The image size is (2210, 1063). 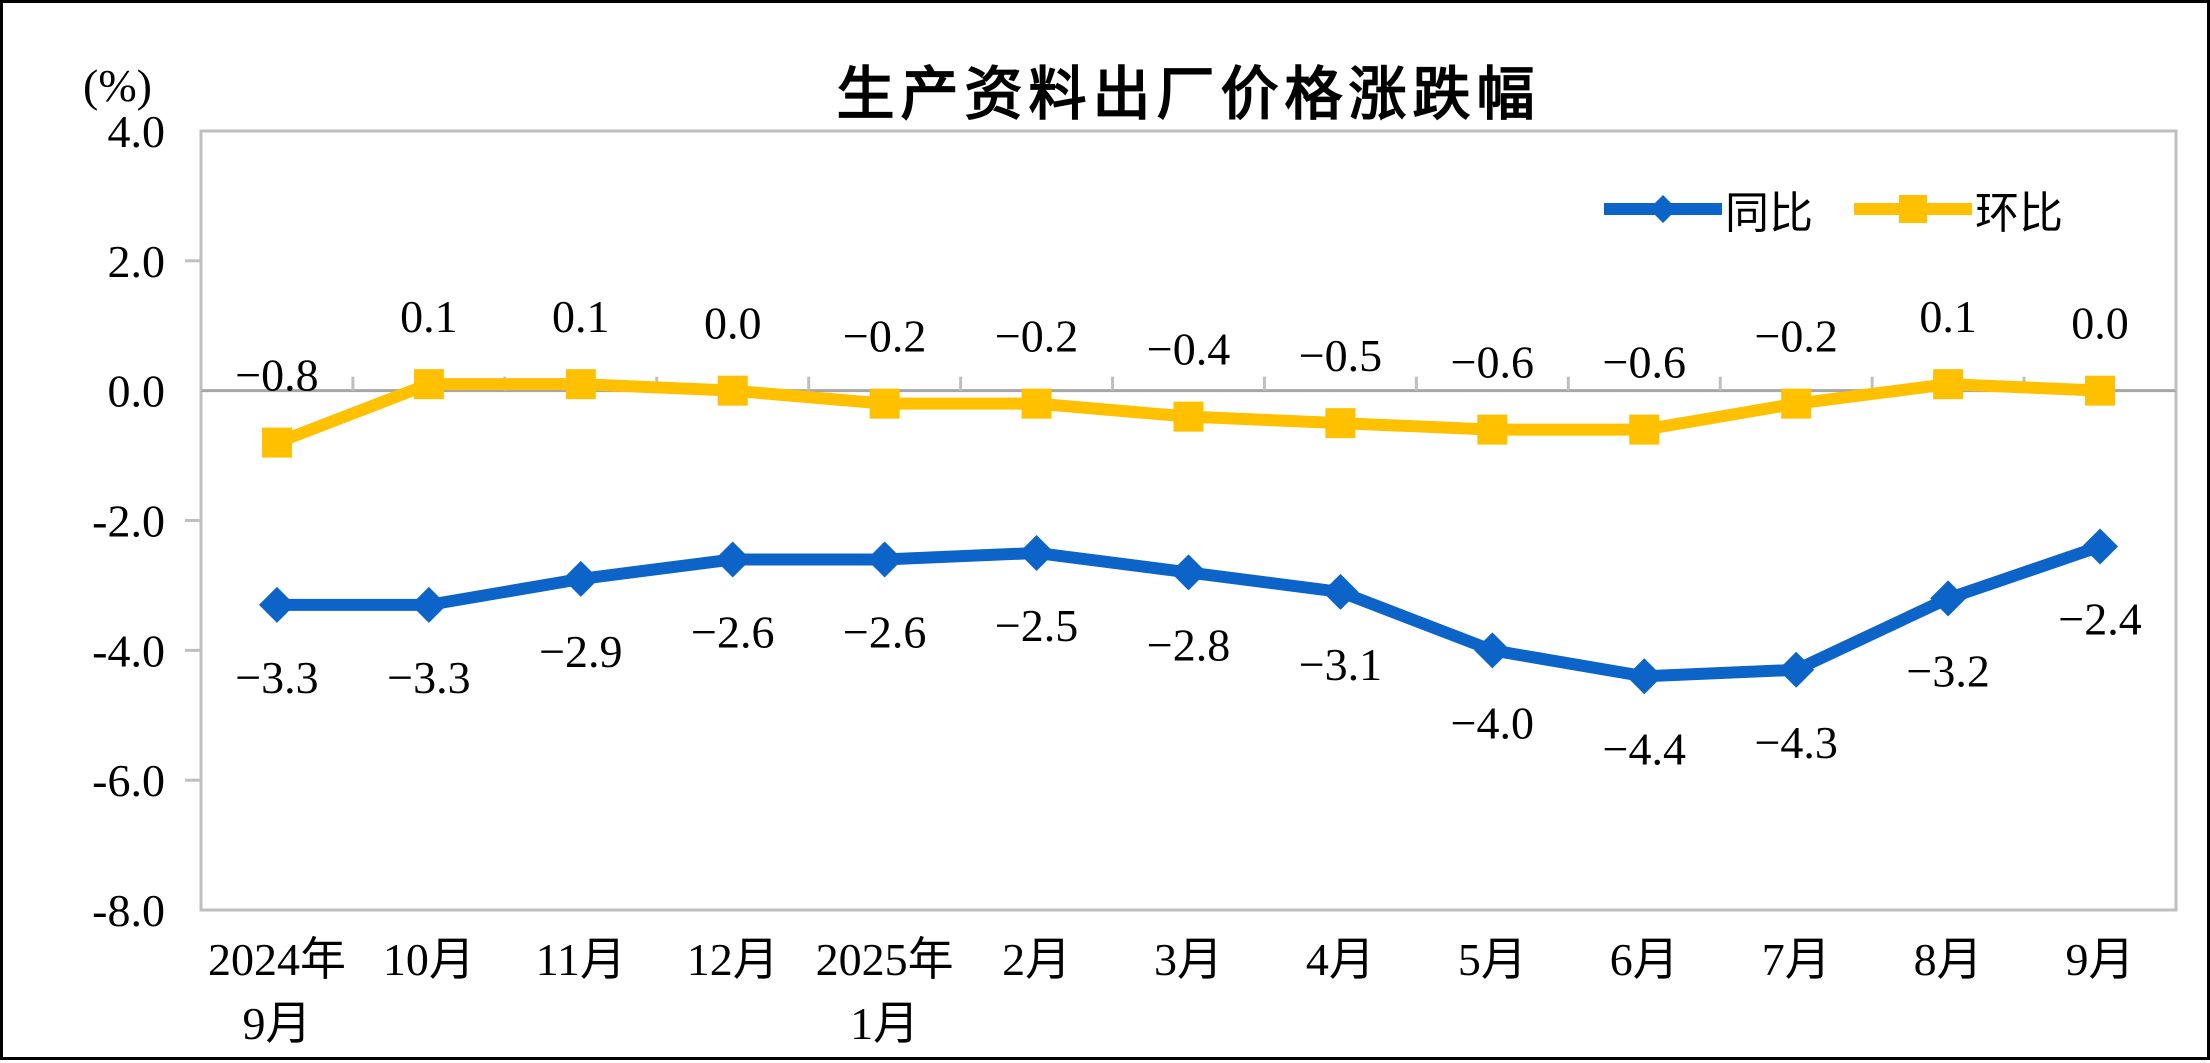 What do you see at coordinates (1171, 991) in the screenshot?
I see `x-axis-labels: 2024年 9月 10月 11月 12月 2025年 1月 2月 3月 4月 5月 6月 7月 8月 9月` at bounding box center [1171, 991].